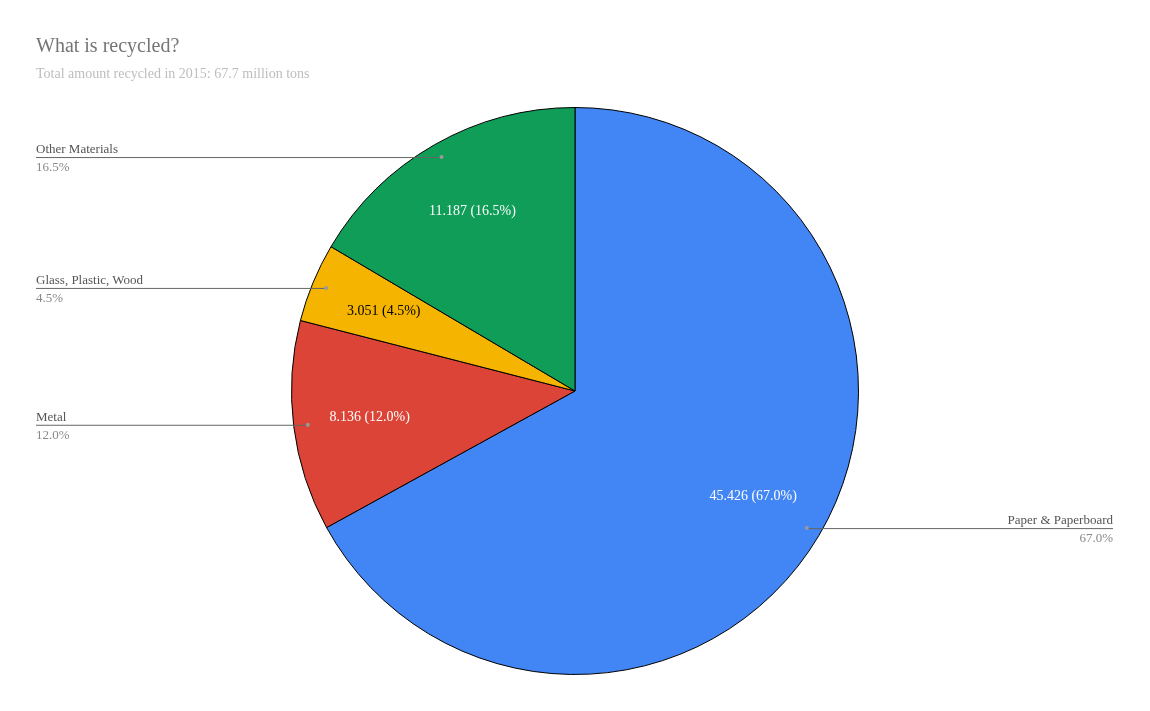 The height and width of the screenshot is (711, 1150). Describe the element at coordinates (108, 45) in the screenshot. I see `chart-title: What is recycled?` at that location.